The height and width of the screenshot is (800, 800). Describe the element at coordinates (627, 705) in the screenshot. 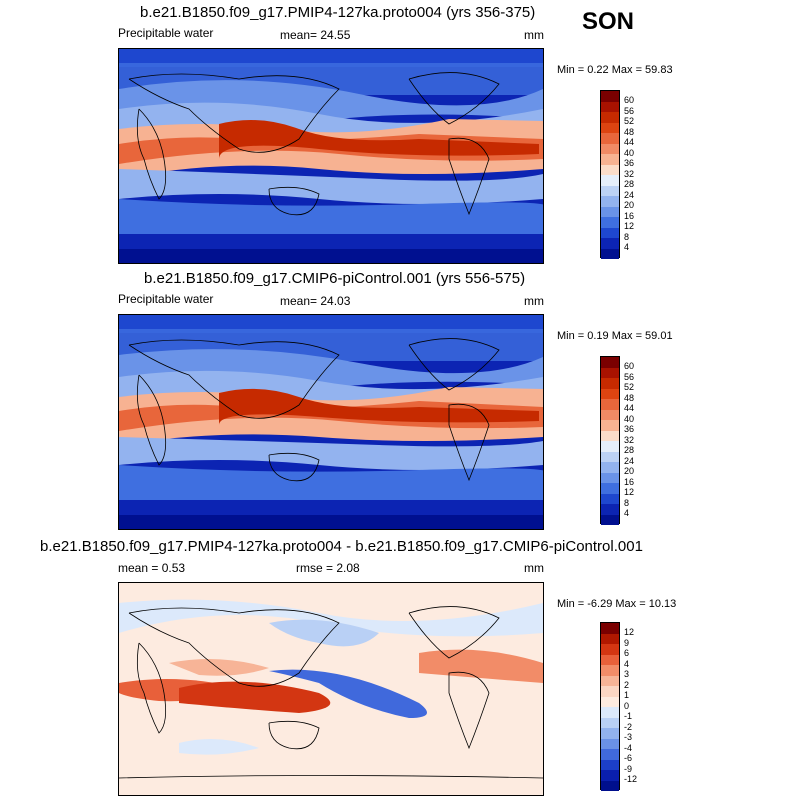

I see `colorbar-tick-label: 0` at that location.